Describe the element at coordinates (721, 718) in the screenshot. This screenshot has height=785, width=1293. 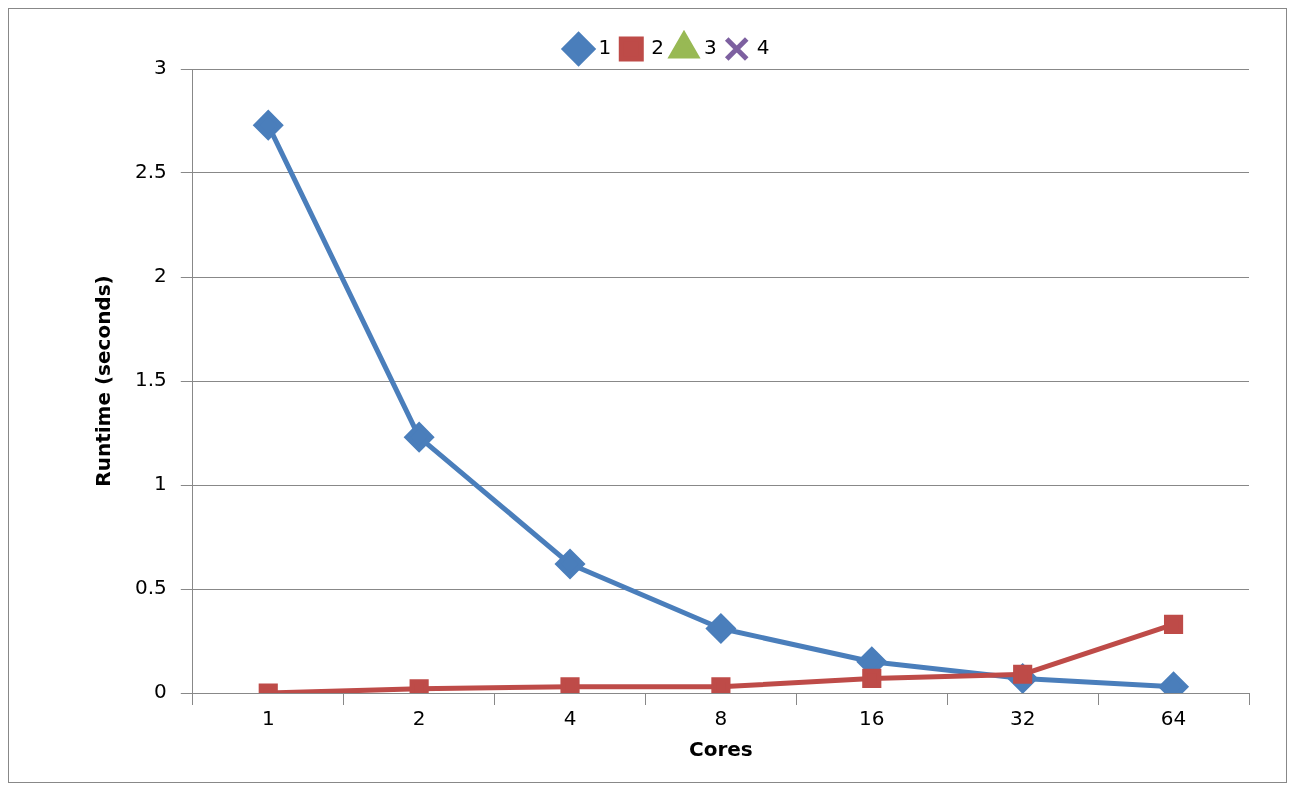
I see `x-tick-label: 8` at that location.